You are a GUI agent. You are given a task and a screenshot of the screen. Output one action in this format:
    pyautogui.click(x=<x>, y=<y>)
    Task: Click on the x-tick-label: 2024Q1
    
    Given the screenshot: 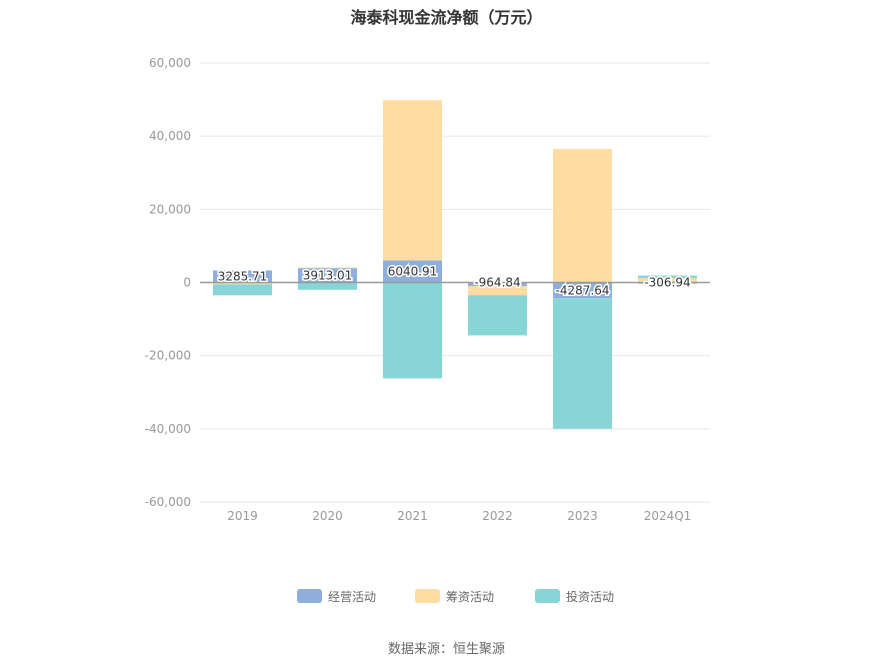 What is the action you would take?
    pyautogui.click(x=668, y=516)
    